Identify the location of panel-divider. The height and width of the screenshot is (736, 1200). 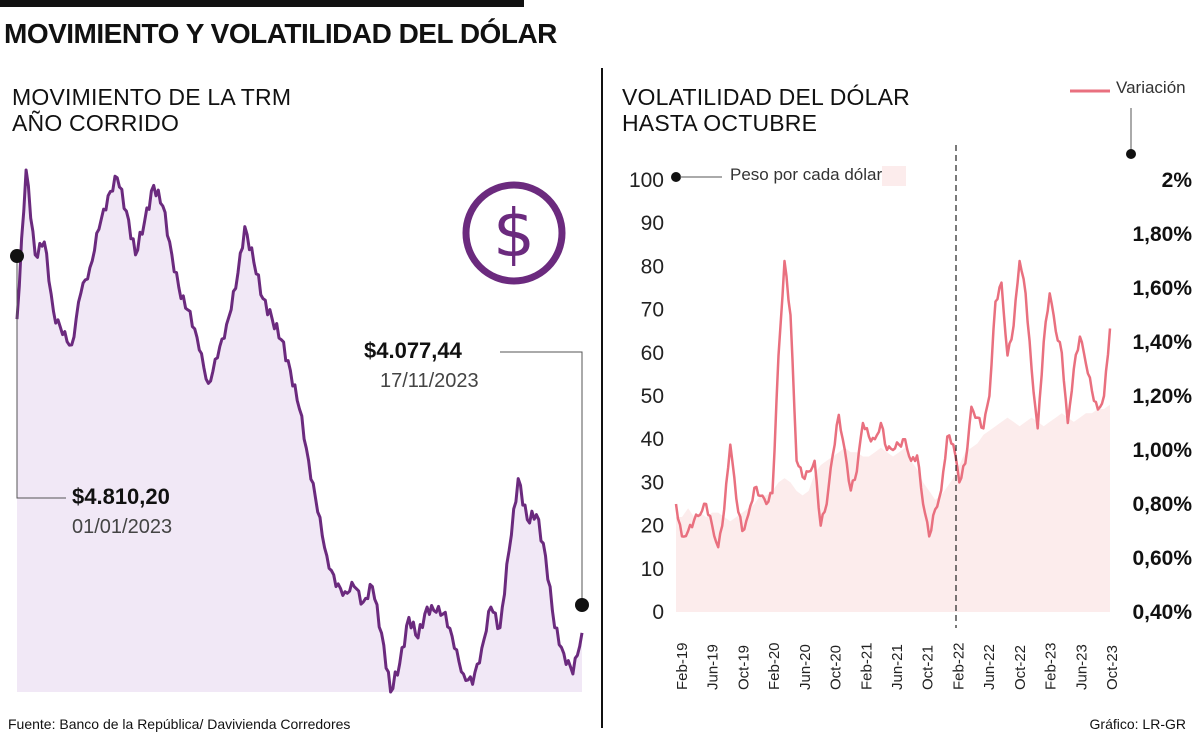
(602, 398).